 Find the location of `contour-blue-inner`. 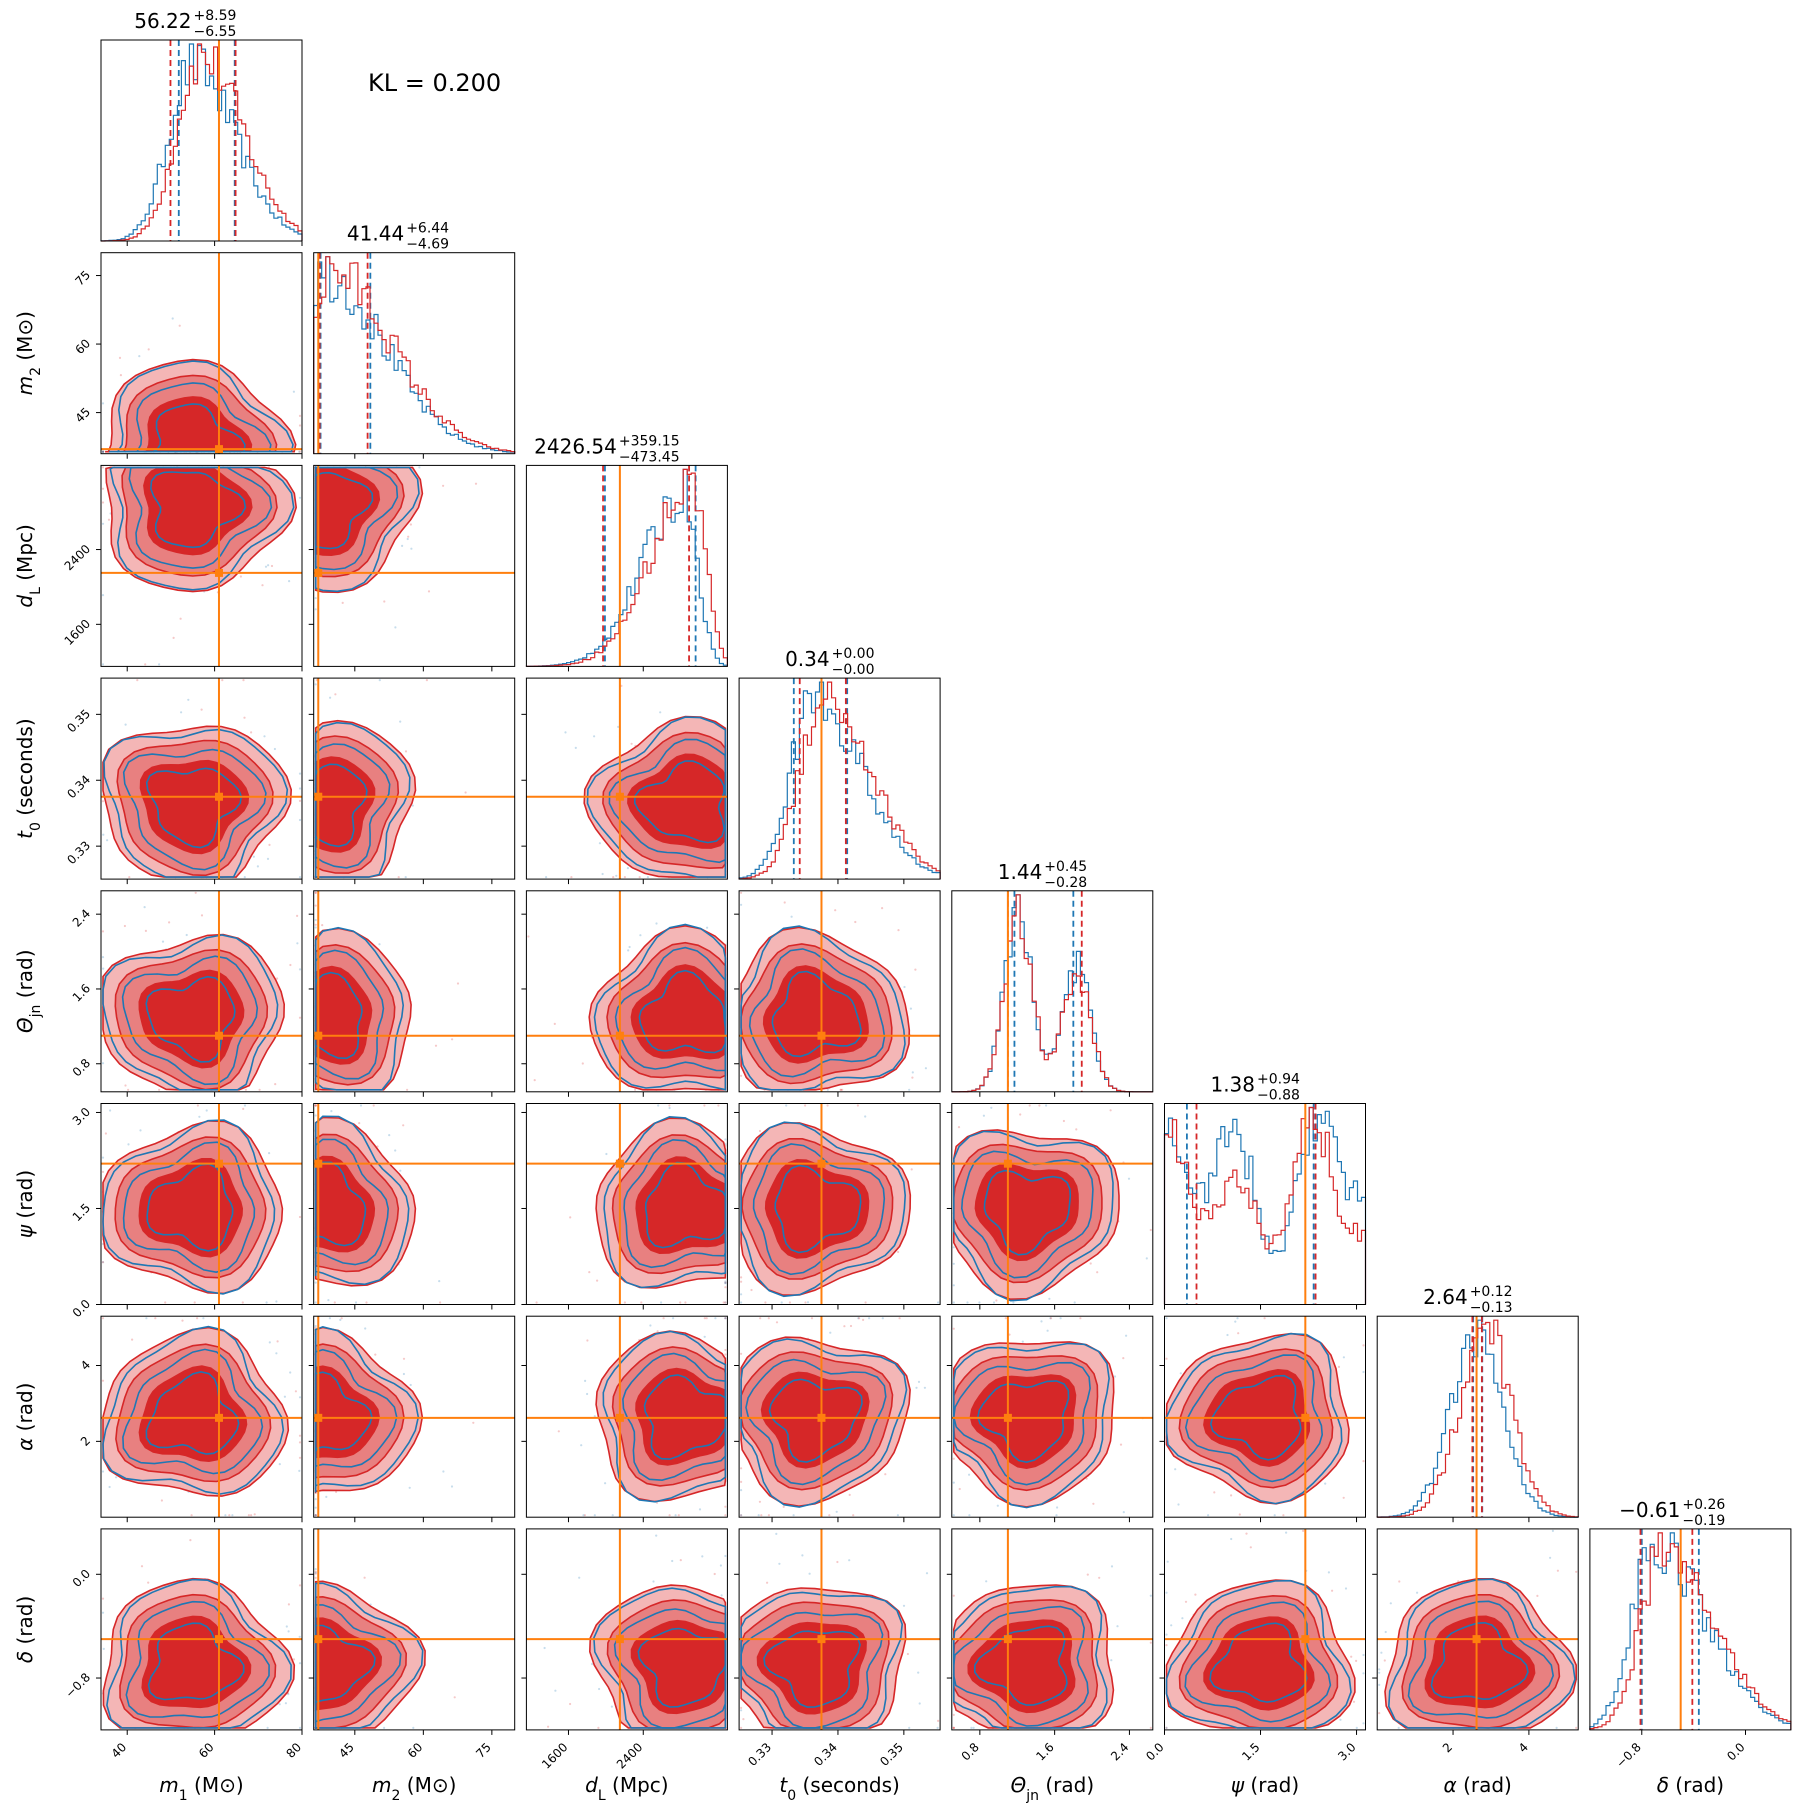

contour-blue-inner is located at coordinates (679, 802).